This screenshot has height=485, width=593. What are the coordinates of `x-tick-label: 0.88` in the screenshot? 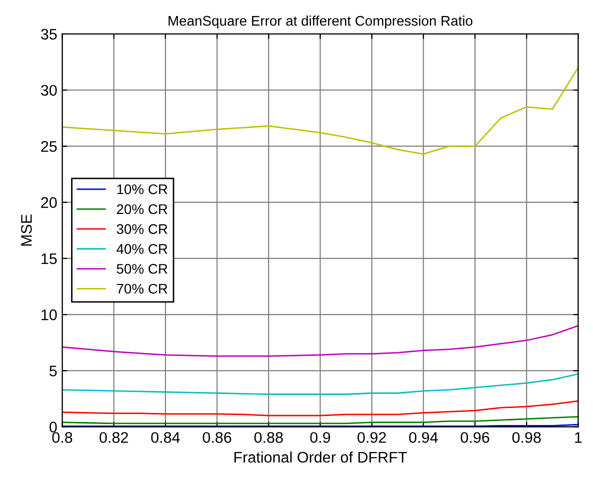 It's located at (268, 437).